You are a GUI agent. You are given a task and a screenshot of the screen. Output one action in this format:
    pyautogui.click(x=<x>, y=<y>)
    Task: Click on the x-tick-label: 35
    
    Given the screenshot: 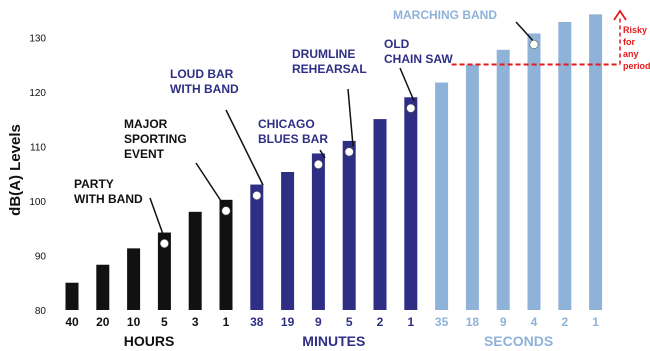 What is the action you would take?
    pyautogui.click(x=442, y=322)
    